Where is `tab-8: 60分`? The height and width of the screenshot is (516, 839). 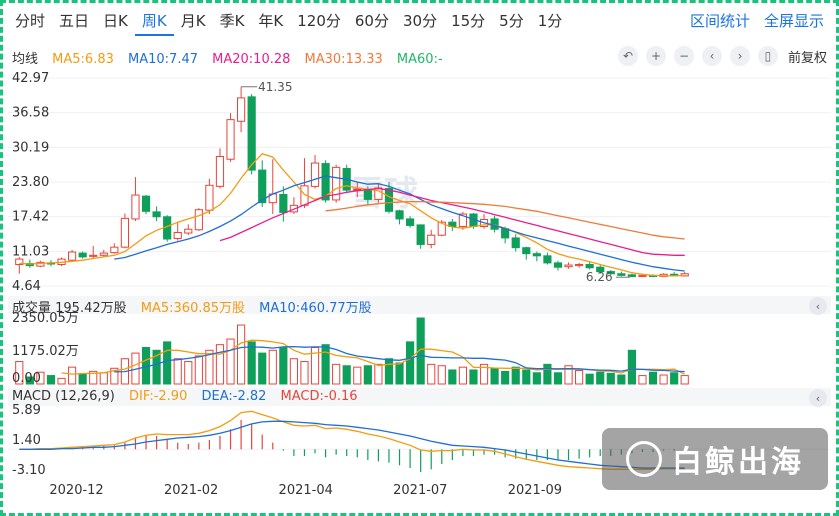 tab-8: 60分 is located at coordinates (371, 21).